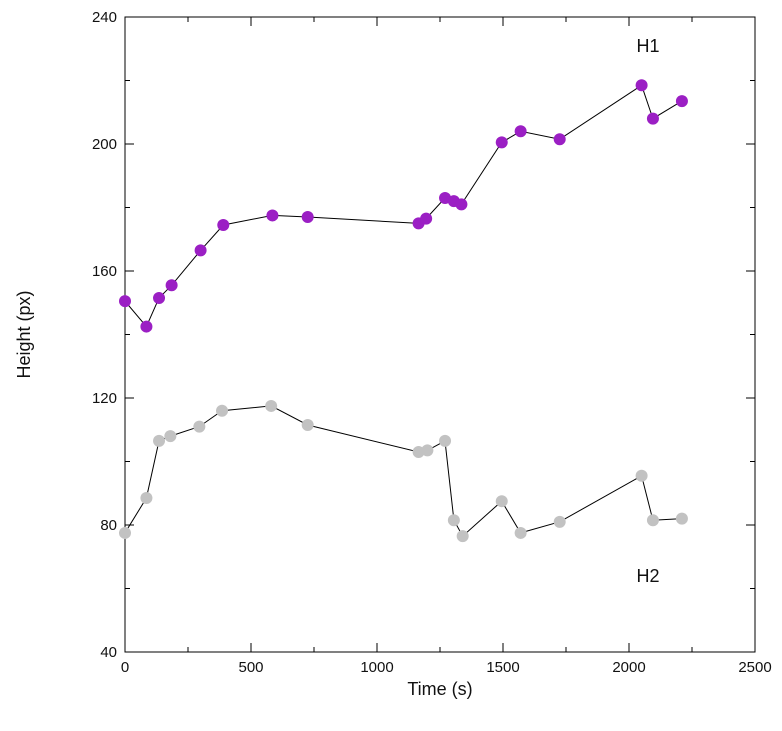 The width and height of the screenshot is (782, 731). I want to click on y-tick-label: 40, so click(108, 652).